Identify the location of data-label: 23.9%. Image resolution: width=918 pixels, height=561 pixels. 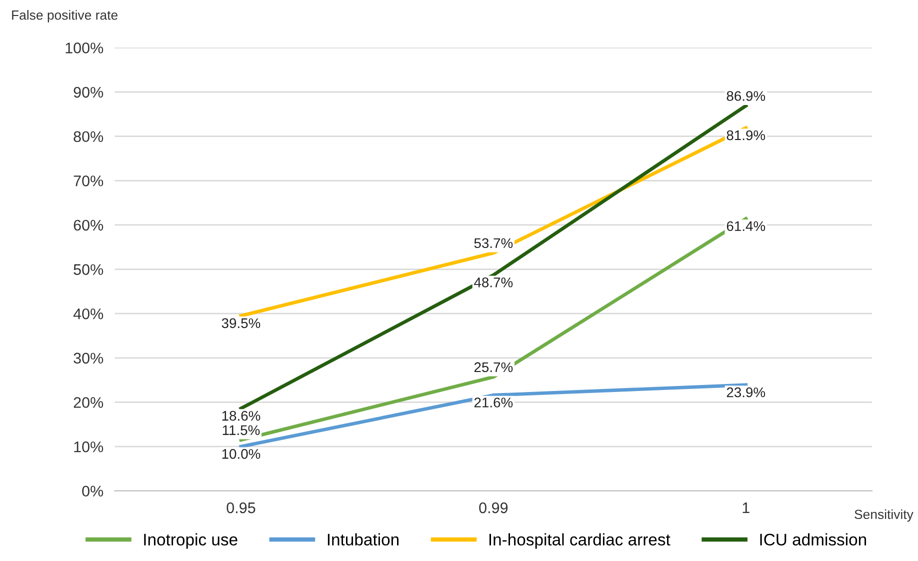
(746, 392).